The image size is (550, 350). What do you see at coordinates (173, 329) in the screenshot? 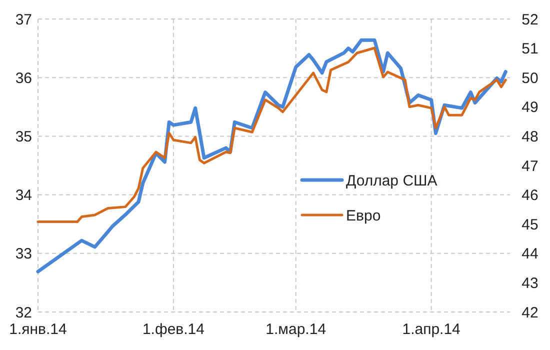
I see `x-tick-label: 1.фев.14` at bounding box center [173, 329].